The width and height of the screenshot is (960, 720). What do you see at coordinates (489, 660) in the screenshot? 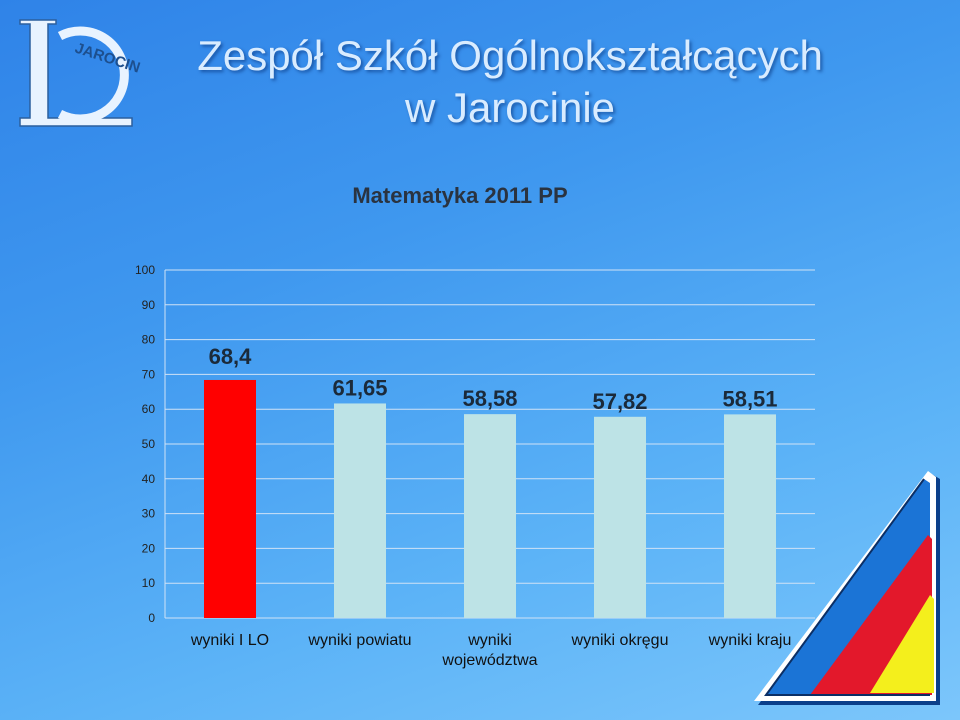
I see `x-tick-label: województwa` at bounding box center [489, 660].